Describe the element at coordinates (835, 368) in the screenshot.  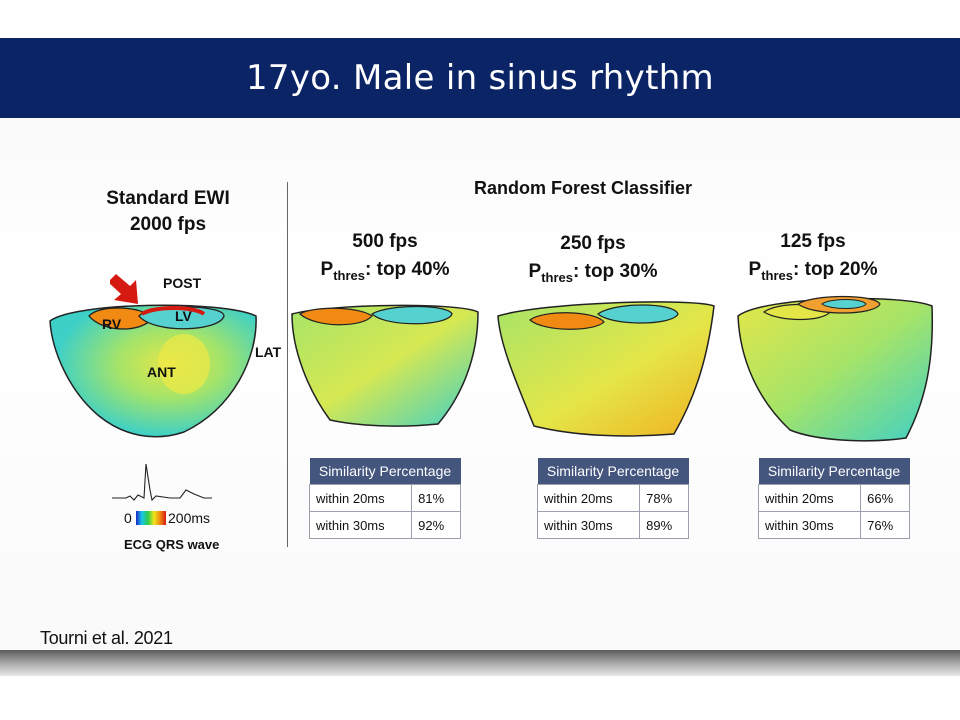
I see `panel-3-heart-map` at that location.